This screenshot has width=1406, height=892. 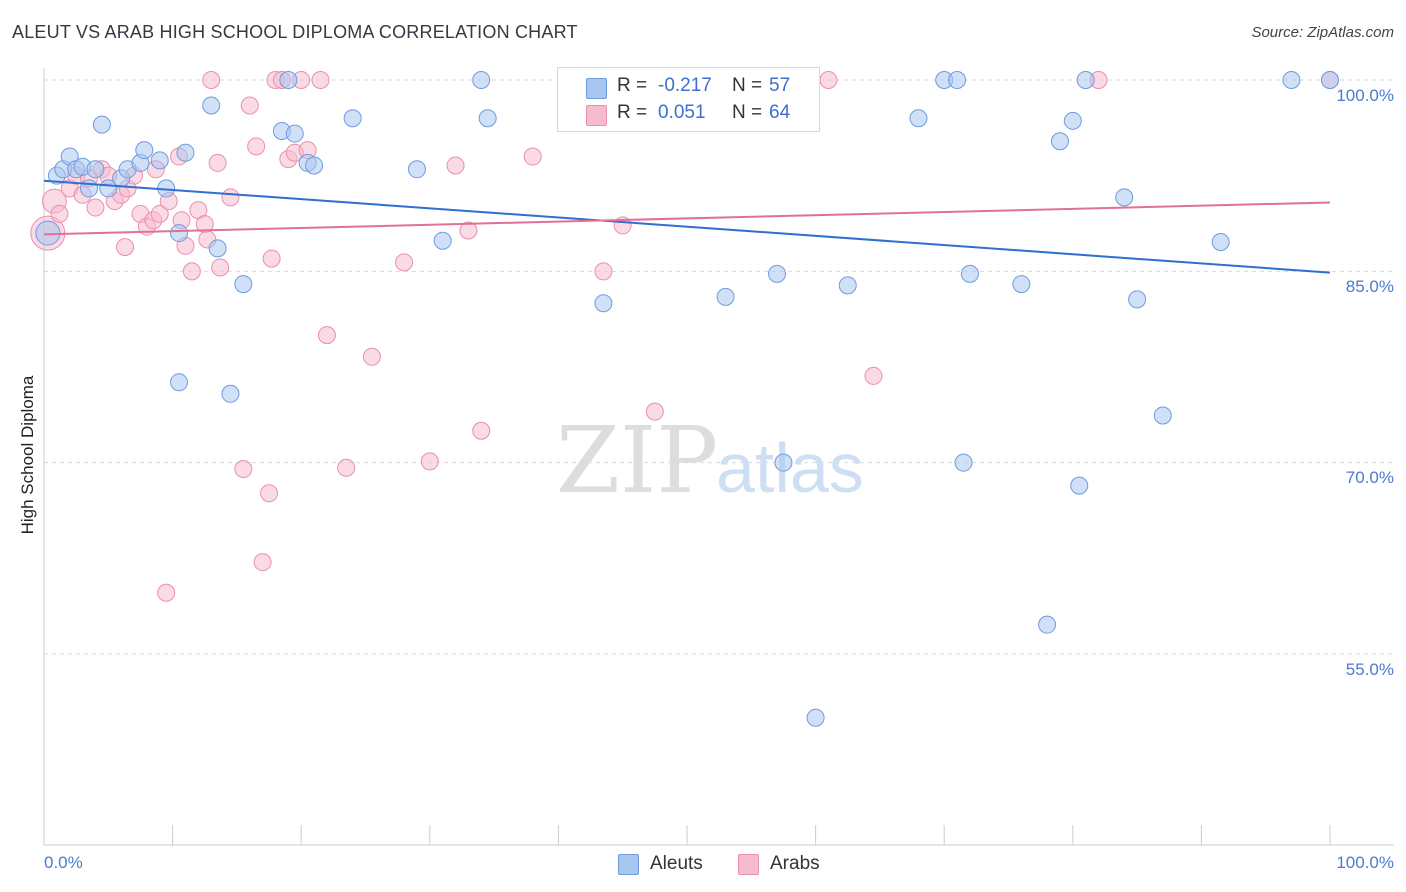 I want to click on stats-legend: R = -0.217 N = 57 R = 0.051 N = 64, so click(x=688, y=99).